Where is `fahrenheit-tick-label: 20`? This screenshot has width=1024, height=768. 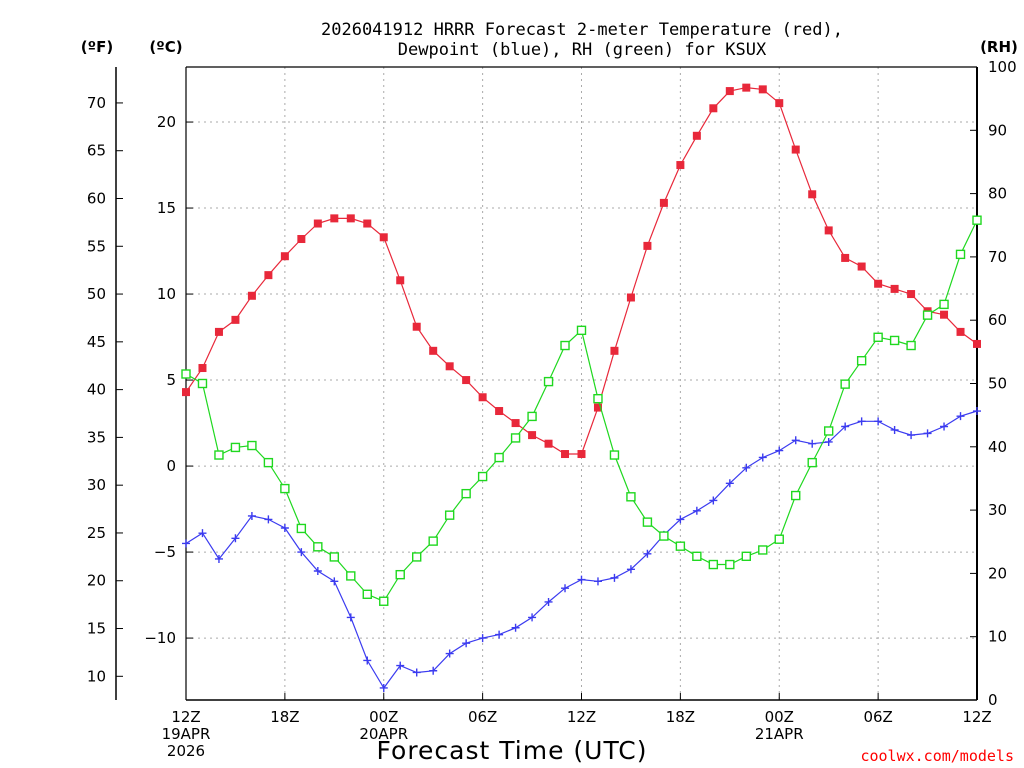 fahrenheit-tick-label: 20 is located at coordinates (96, 581).